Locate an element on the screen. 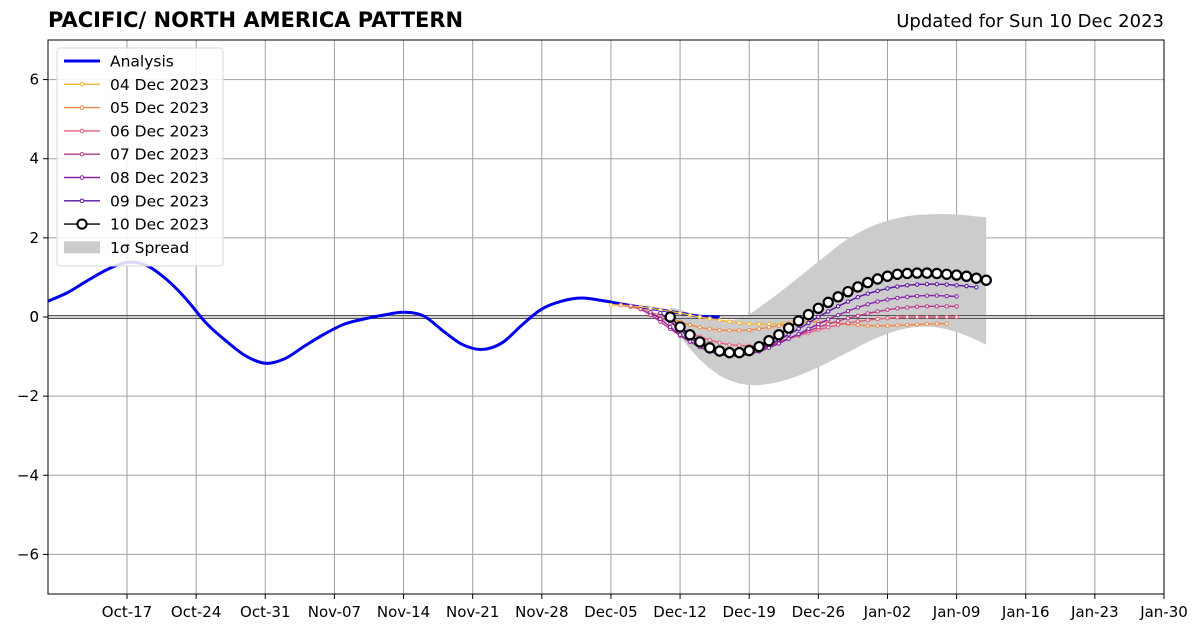  legend-swatch-patch is located at coordinates (82, 247).